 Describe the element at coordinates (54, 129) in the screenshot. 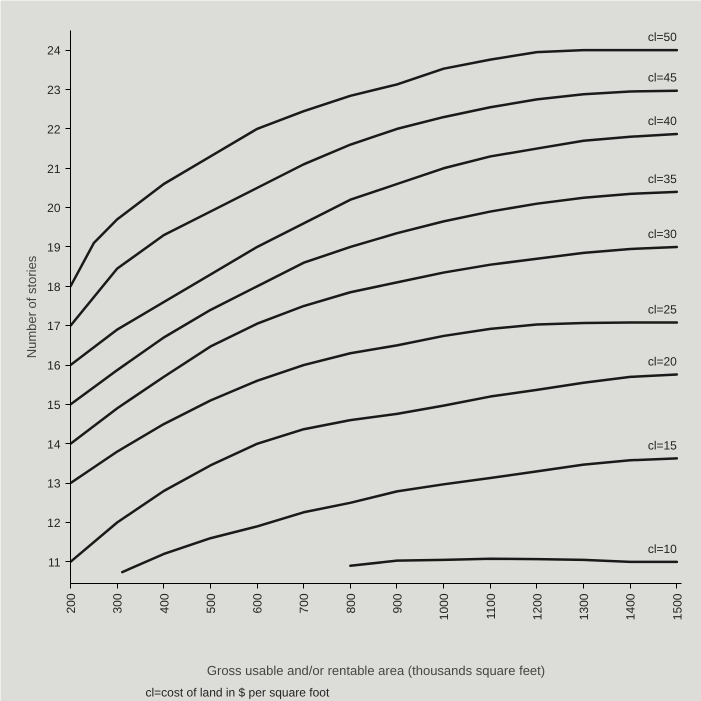

I see `y-tick-label: 22` at that location.